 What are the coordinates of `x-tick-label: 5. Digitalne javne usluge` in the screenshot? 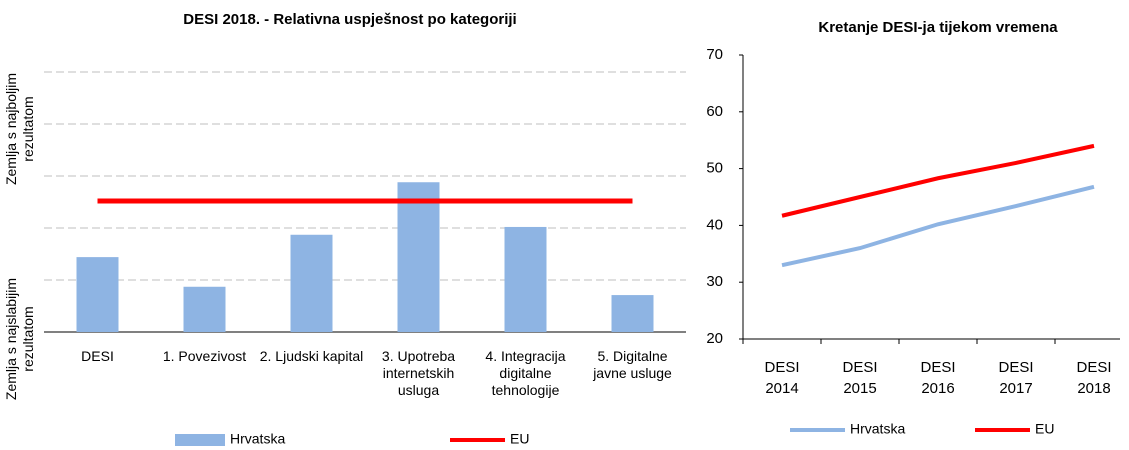 It's located at (632, 364).